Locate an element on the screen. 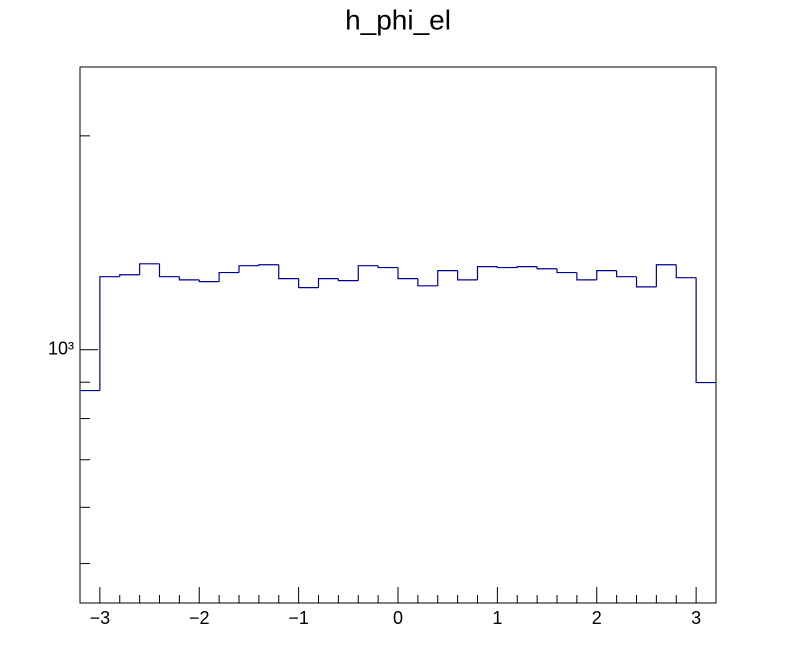 This screenshot has width=796, height=672. x-tick-label: −2 is located at coordinates (199, 618).